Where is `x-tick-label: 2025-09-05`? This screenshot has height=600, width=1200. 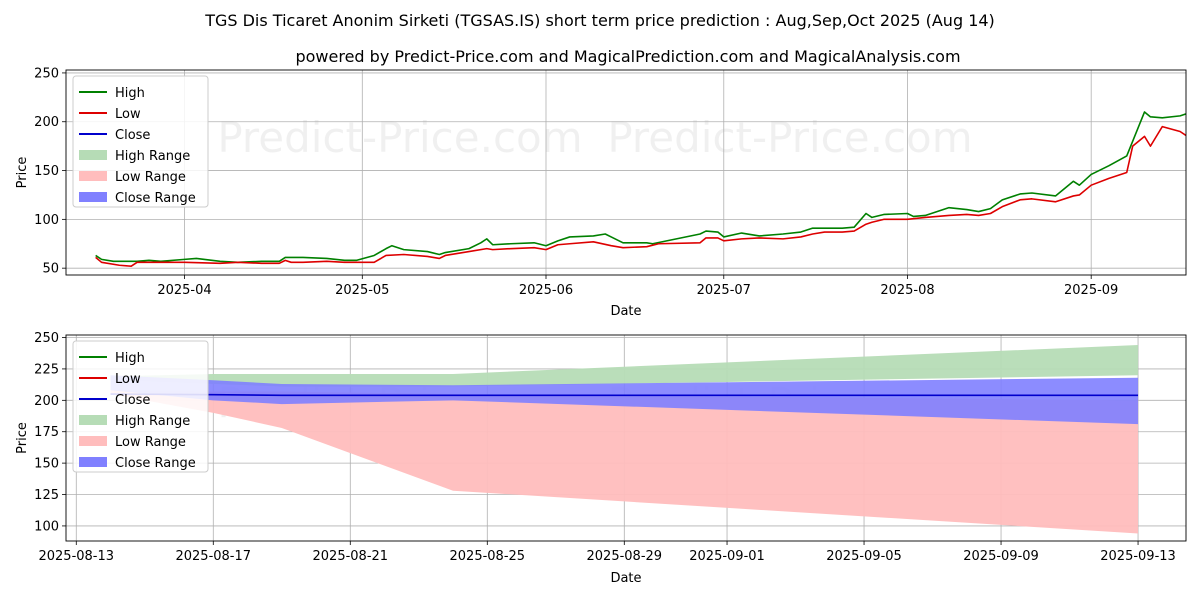
x-tick-label: 2025-09-05 is located at coordinates (864, 556).